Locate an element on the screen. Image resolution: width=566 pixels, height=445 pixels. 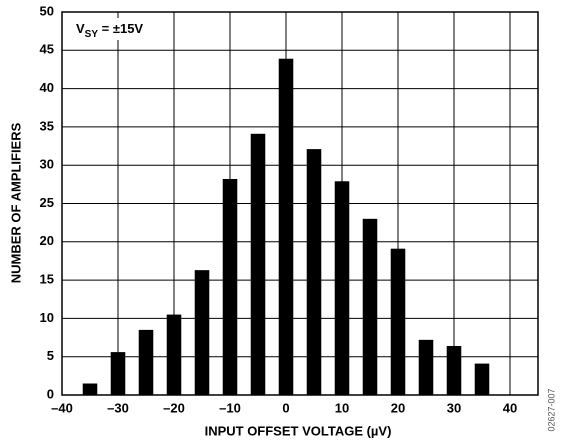
y-tick-label: 0 is located at coordinates (50, 393).